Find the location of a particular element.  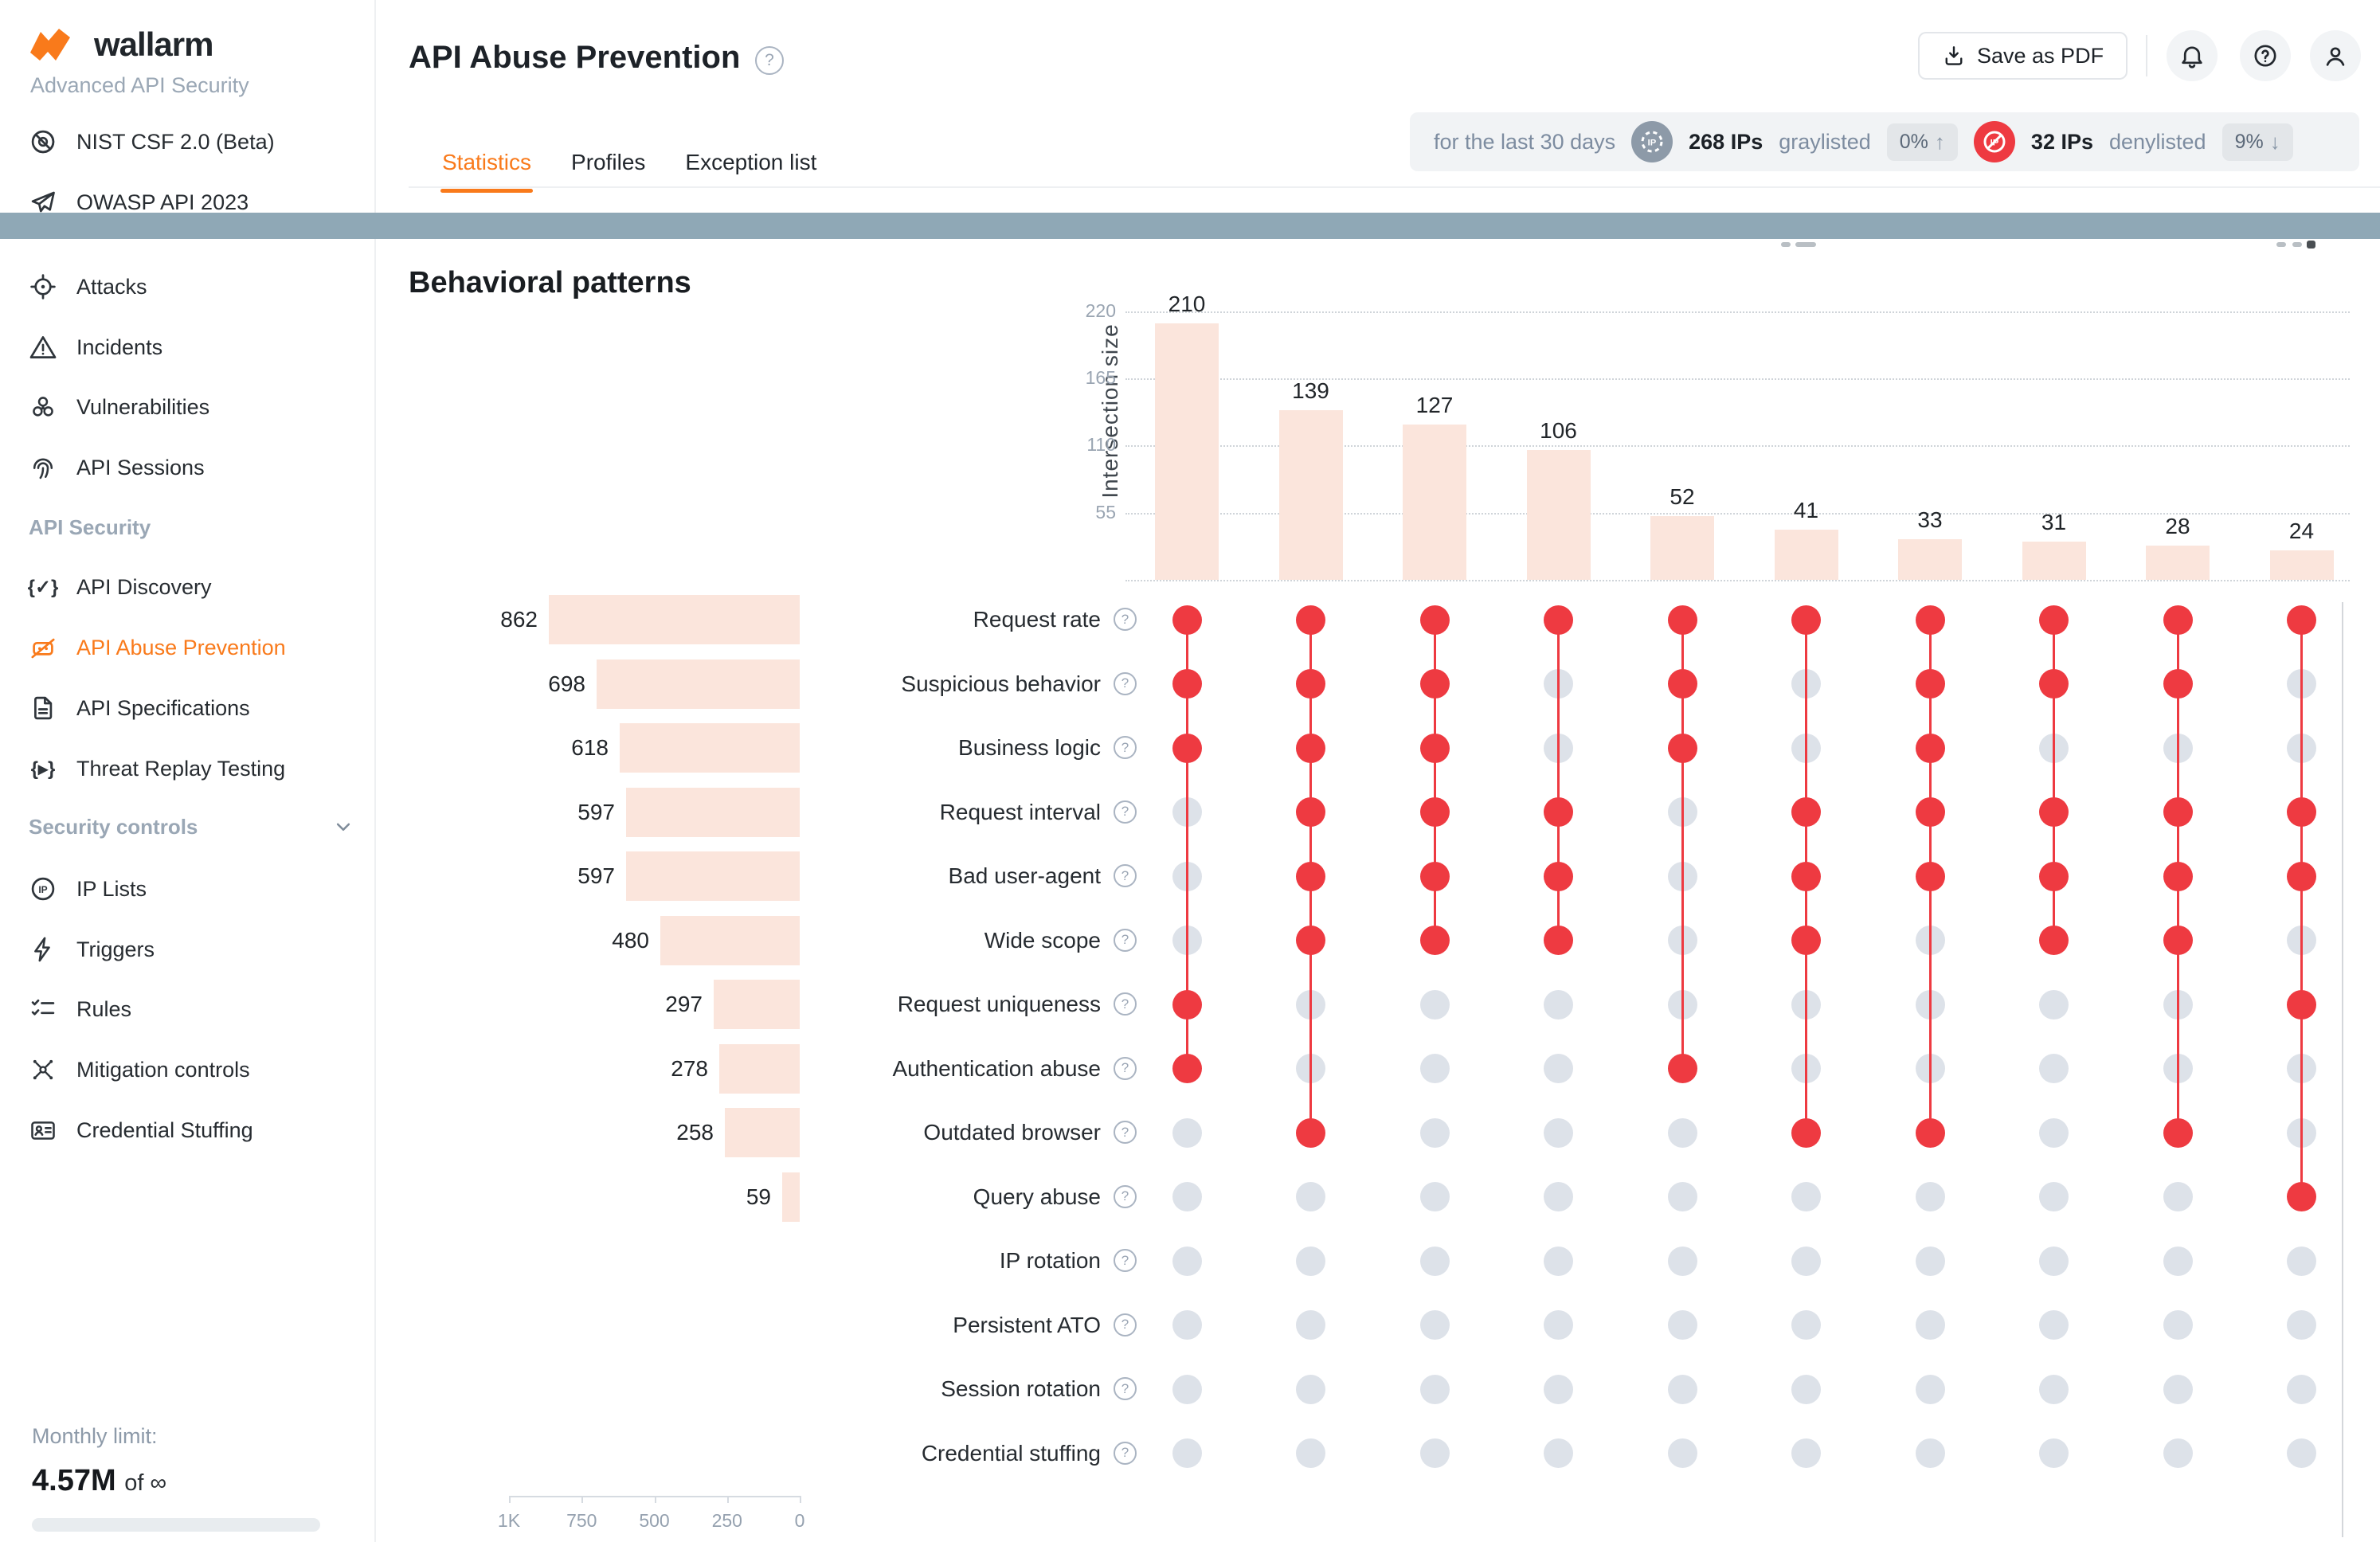

sidebar-item-rules: Rules is located at coordinates (195, 1009).